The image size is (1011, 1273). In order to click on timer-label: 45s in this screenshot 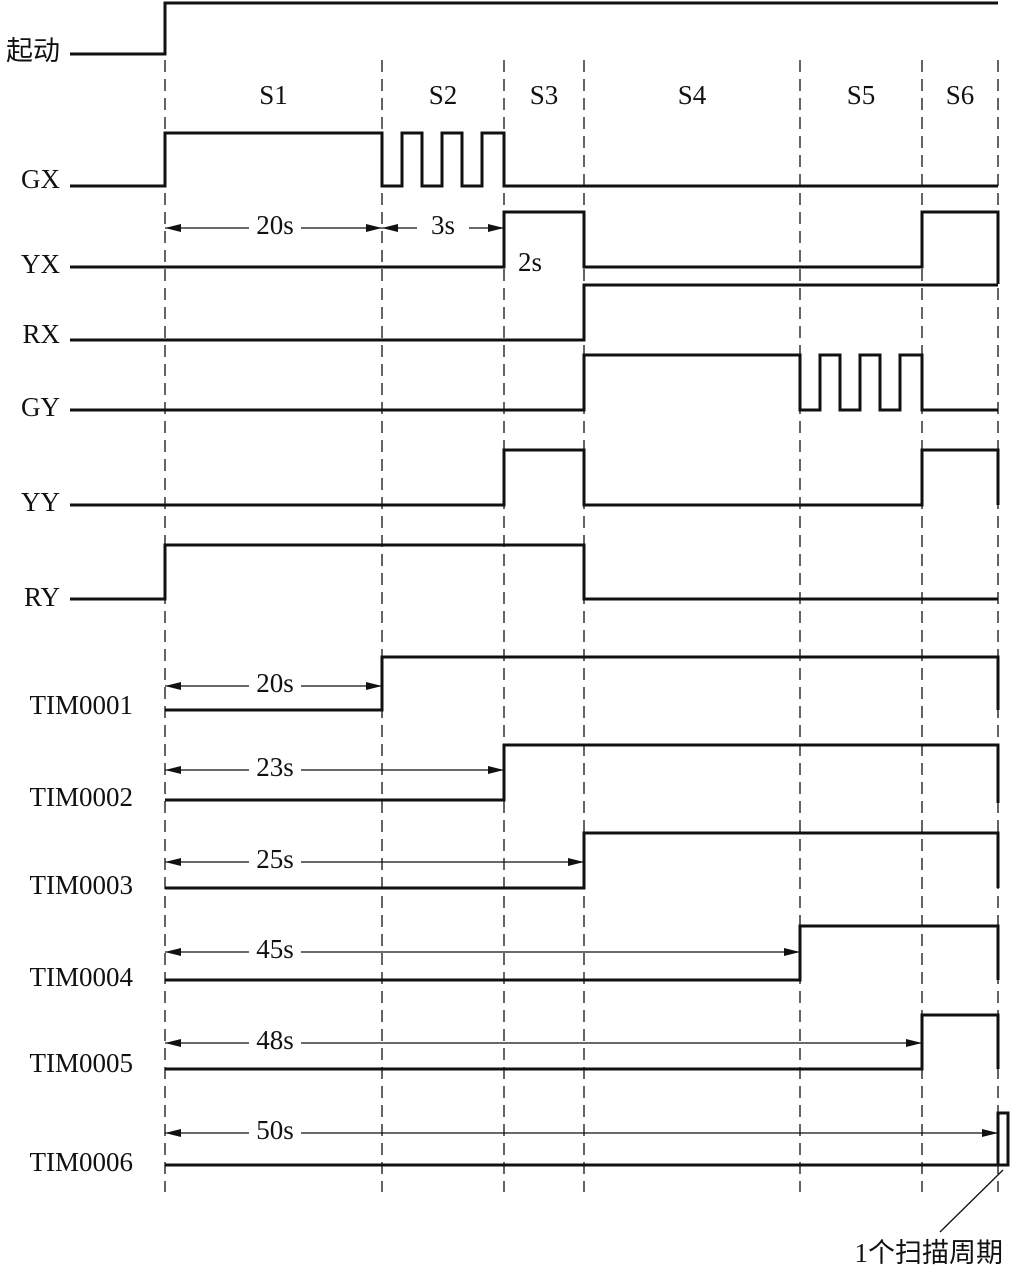, I will do `click(275, 949)`.